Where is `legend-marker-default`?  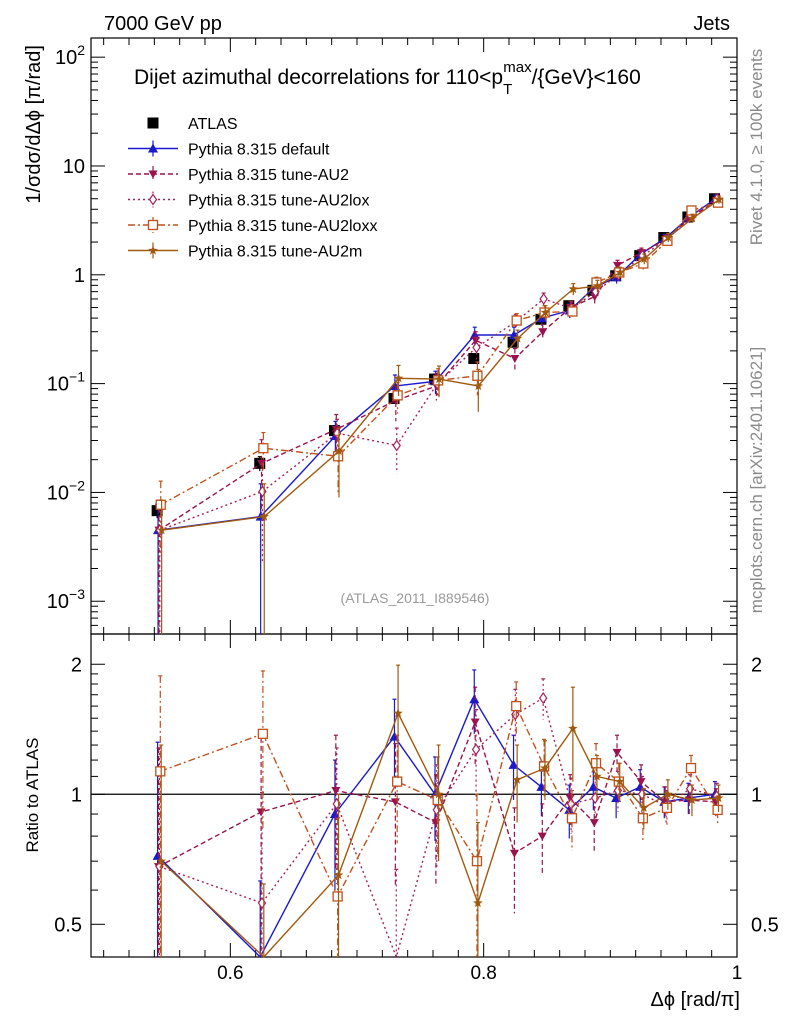 legend-marker-default is located at coordinates (153, 148).